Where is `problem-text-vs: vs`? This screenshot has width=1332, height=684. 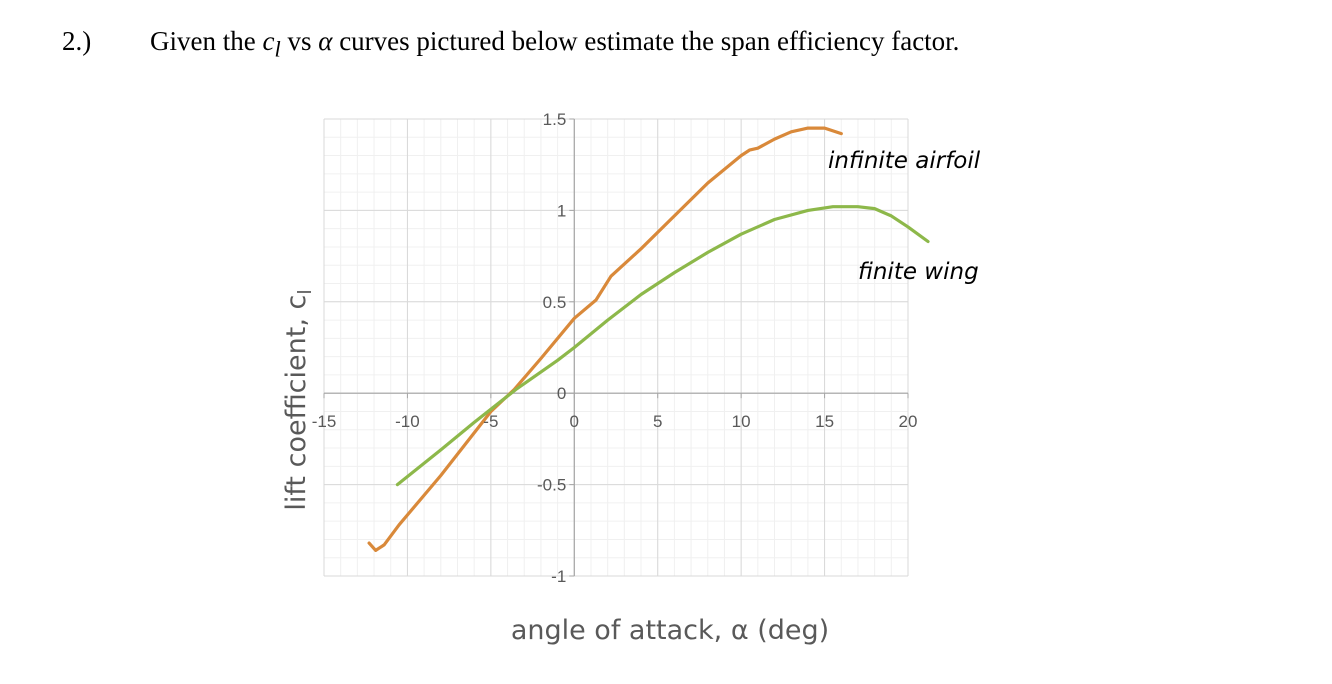 problem-text-vs: vs is located at coordinates (299, 41).